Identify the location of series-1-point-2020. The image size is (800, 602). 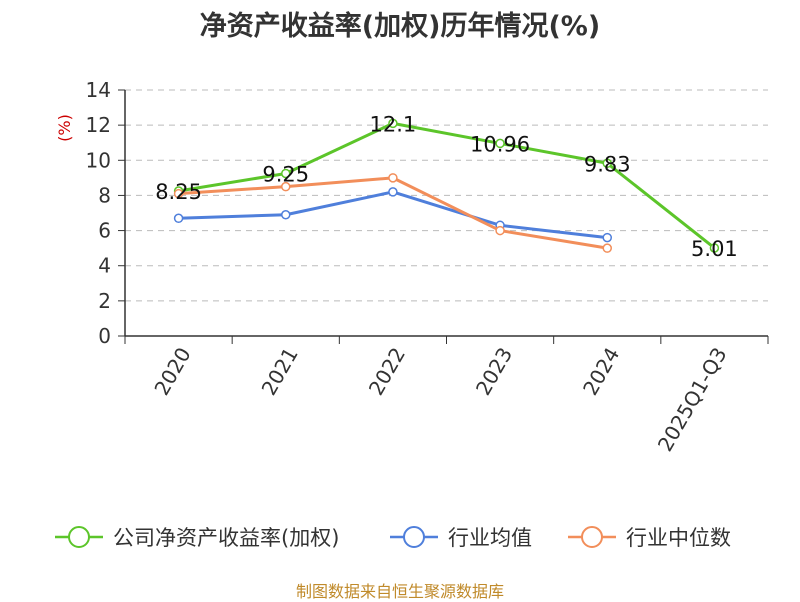
(178, 218).